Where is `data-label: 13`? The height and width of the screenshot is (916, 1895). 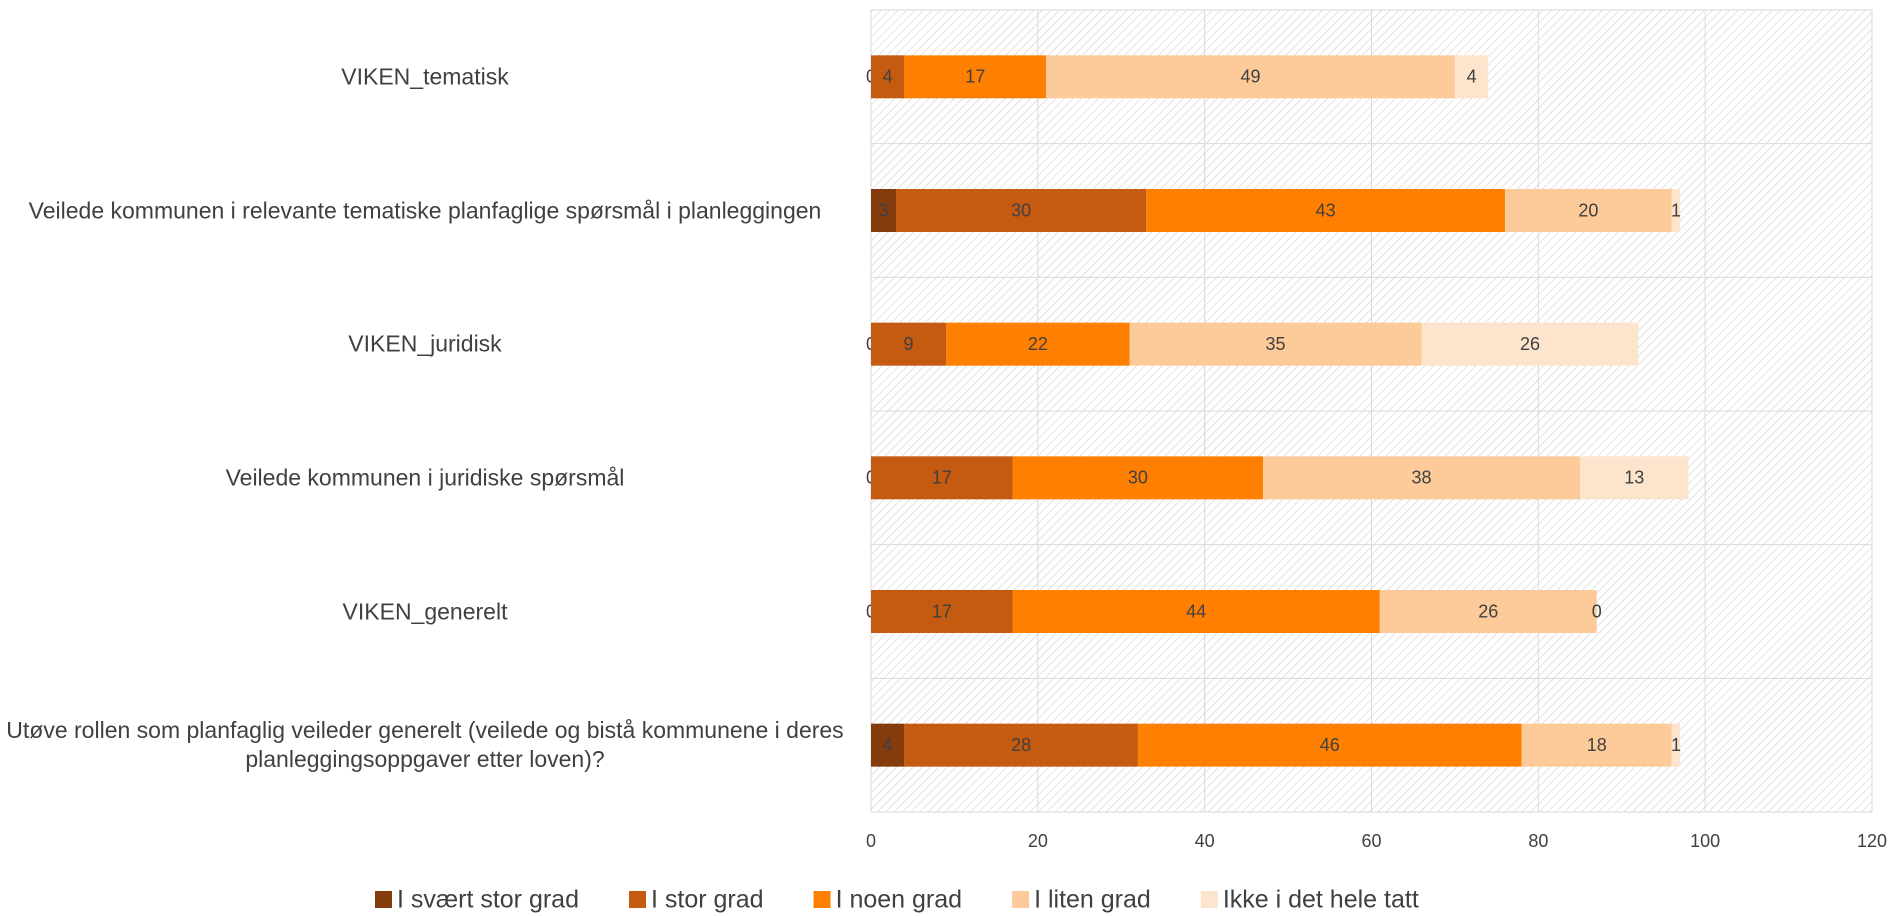
data-label: 13 is located at coordinates (1634, 478).